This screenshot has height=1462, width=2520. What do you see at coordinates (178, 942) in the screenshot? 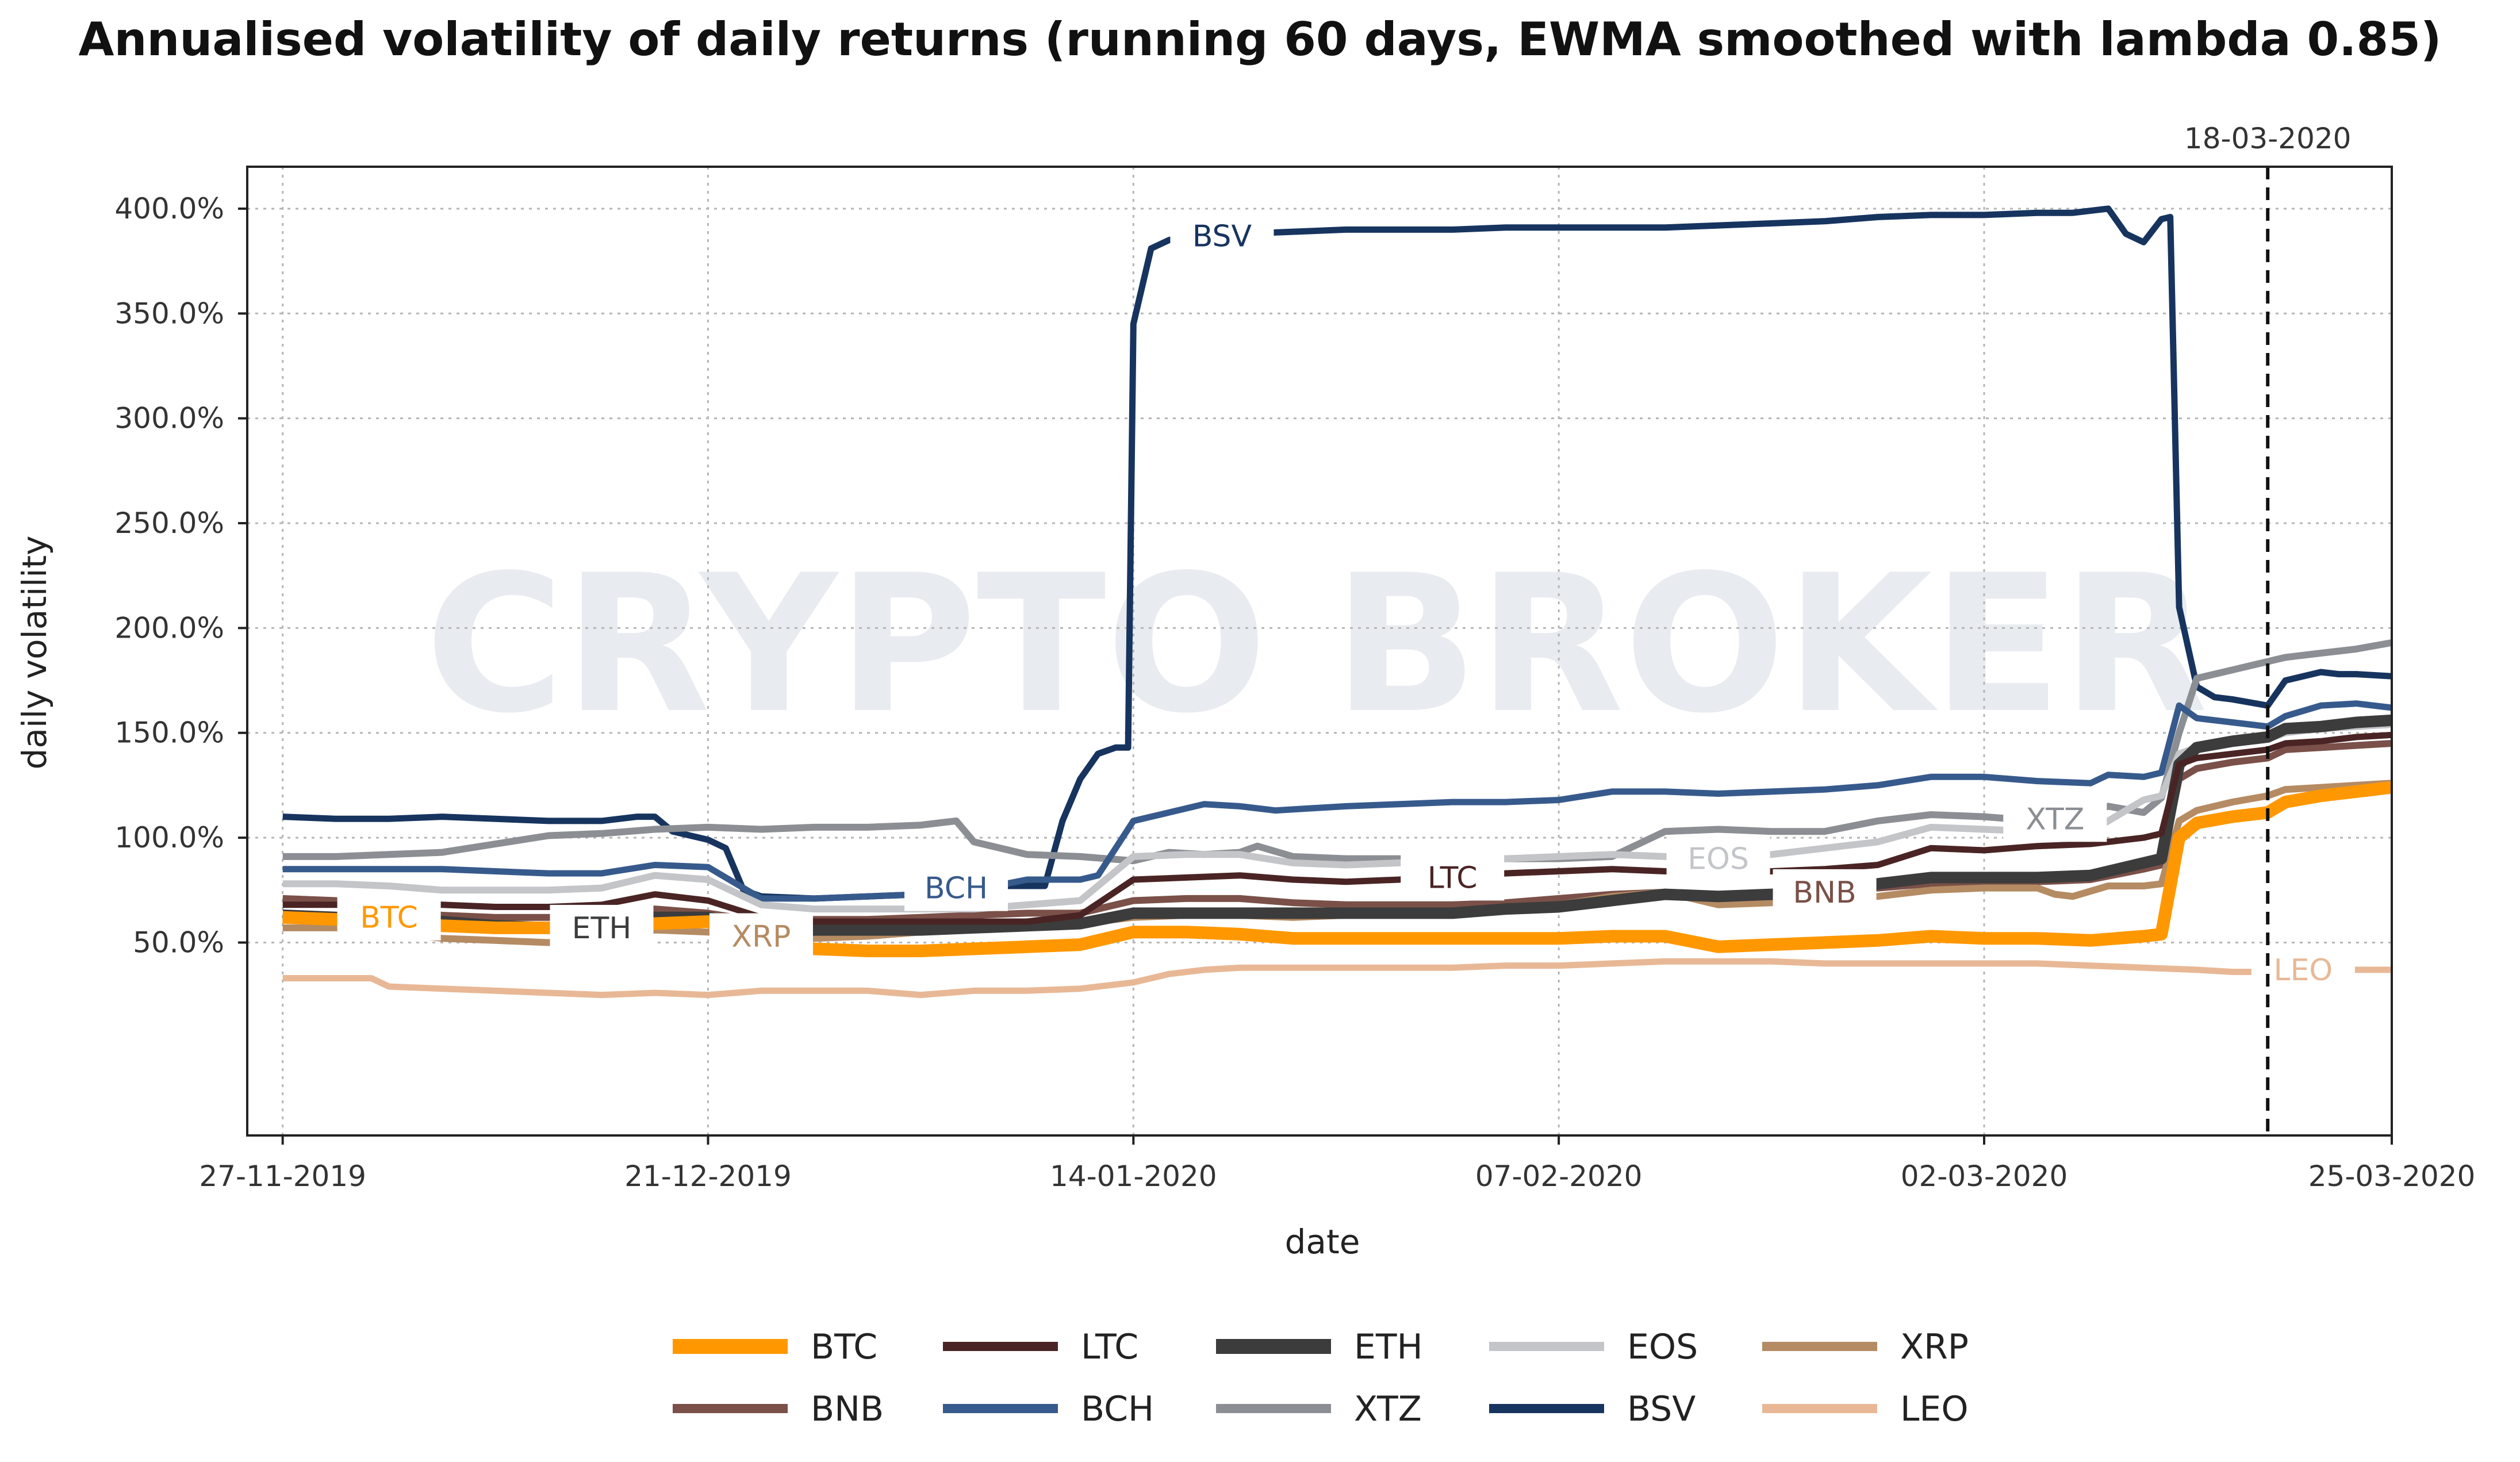
I see `y-tick-label: 50.0%` at bounding box center [178, 942].